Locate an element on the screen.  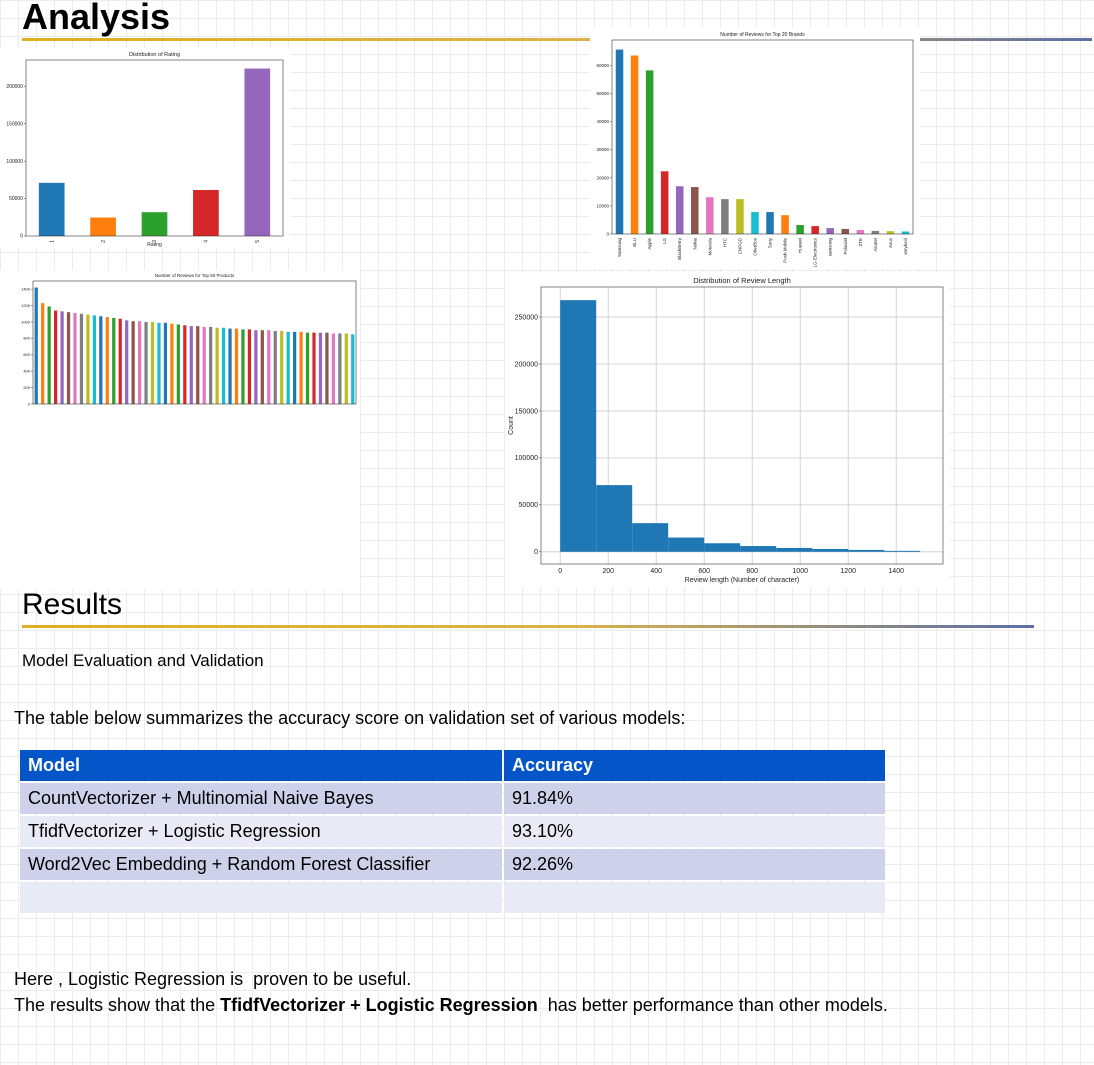
x-tick-label: 2 is located at coordinates (104, 241).